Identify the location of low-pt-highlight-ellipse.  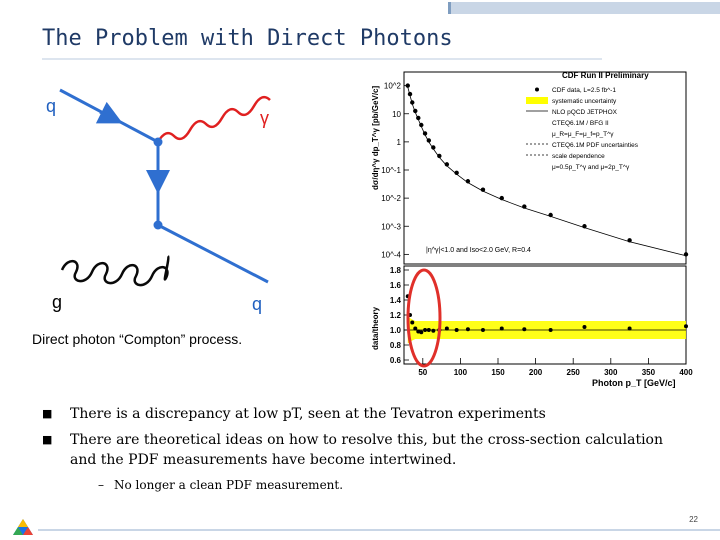
(424, 318).